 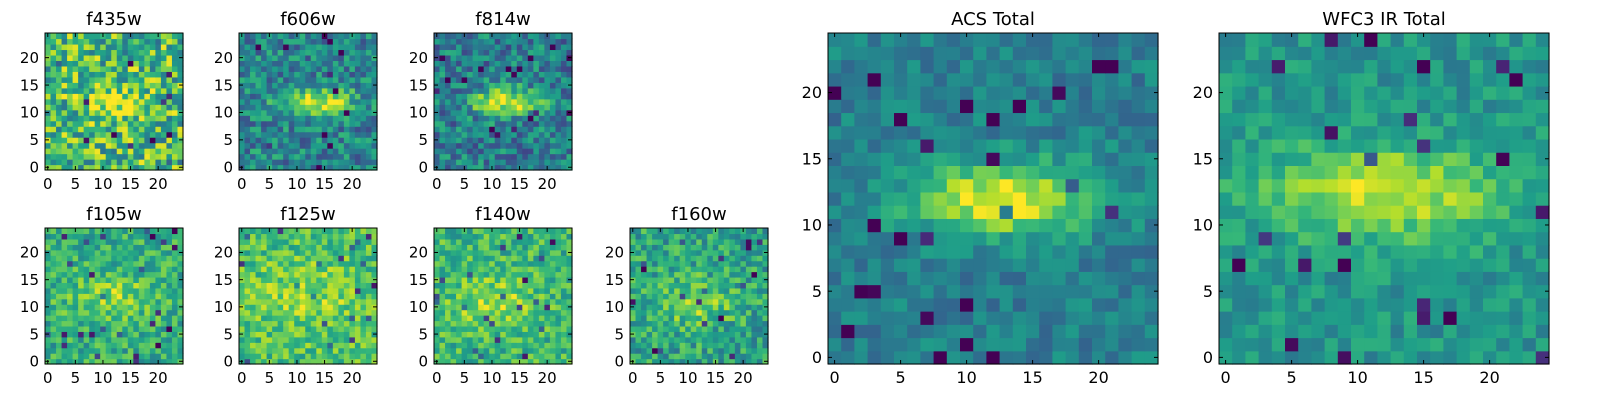 What do you see at coordinates (307, 214) in the screenshot?
I see `panel-title: f125w` at bounding box center [307, 214].